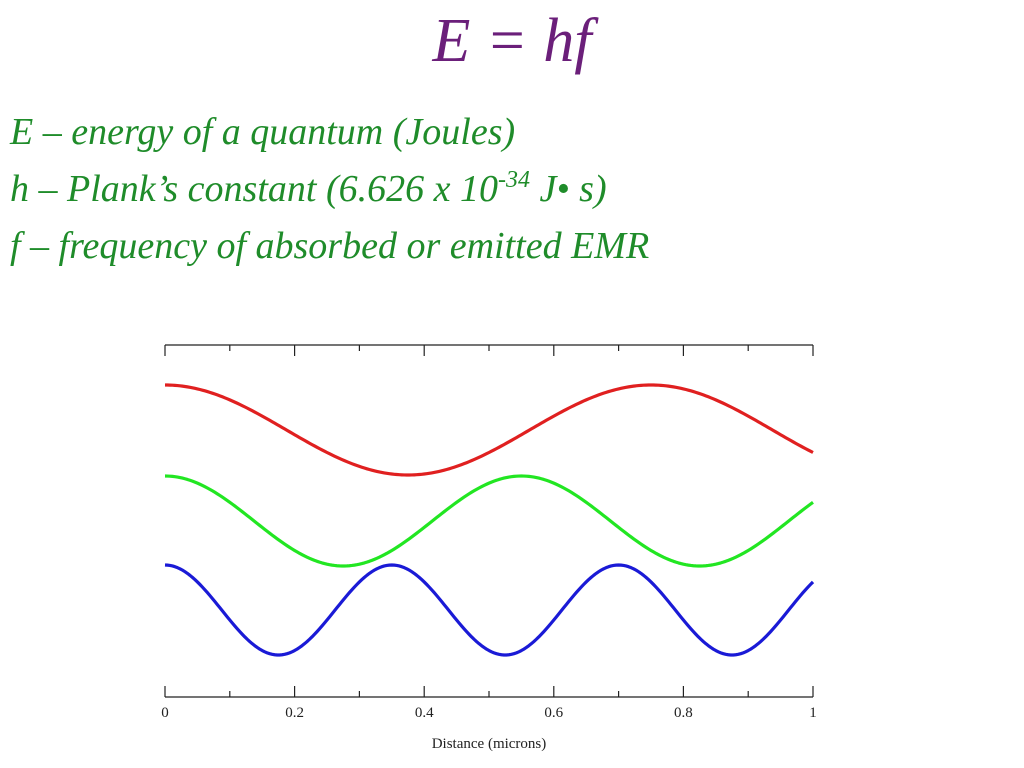 The height and width of the screenshot is (768, 1024). Describe the element at coordinates (568, 189) in the screenshot. I see `planck-suffix: J• s)` at that location.